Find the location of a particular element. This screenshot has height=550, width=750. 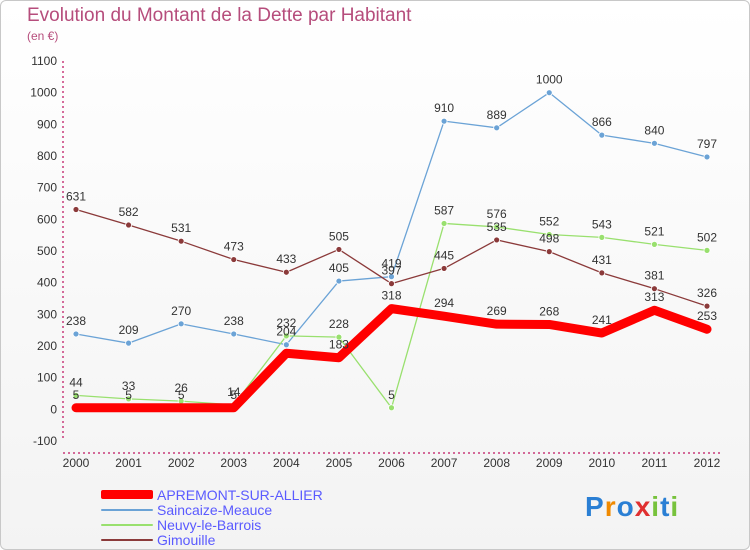

x-tick-label: 2007 is located at coordinates (444, 463).